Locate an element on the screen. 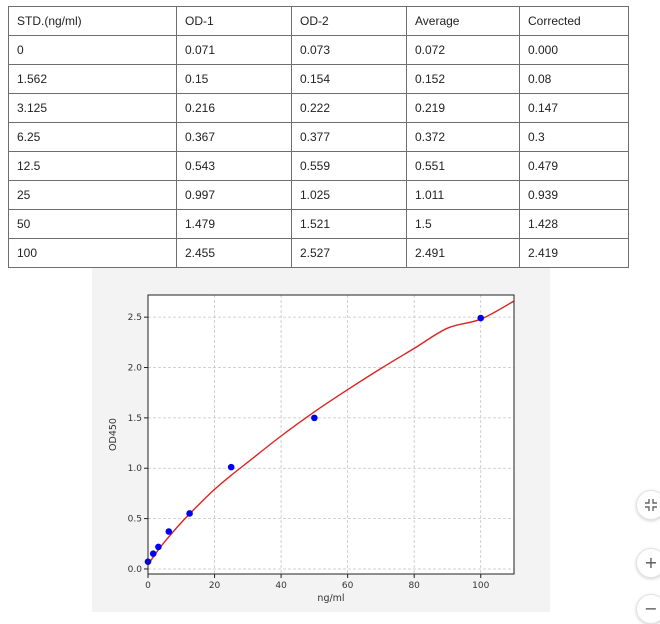 The height and width of the screenshot is (624, 660). cell-od-2: 0.559 is located at coordinates (349, 166).